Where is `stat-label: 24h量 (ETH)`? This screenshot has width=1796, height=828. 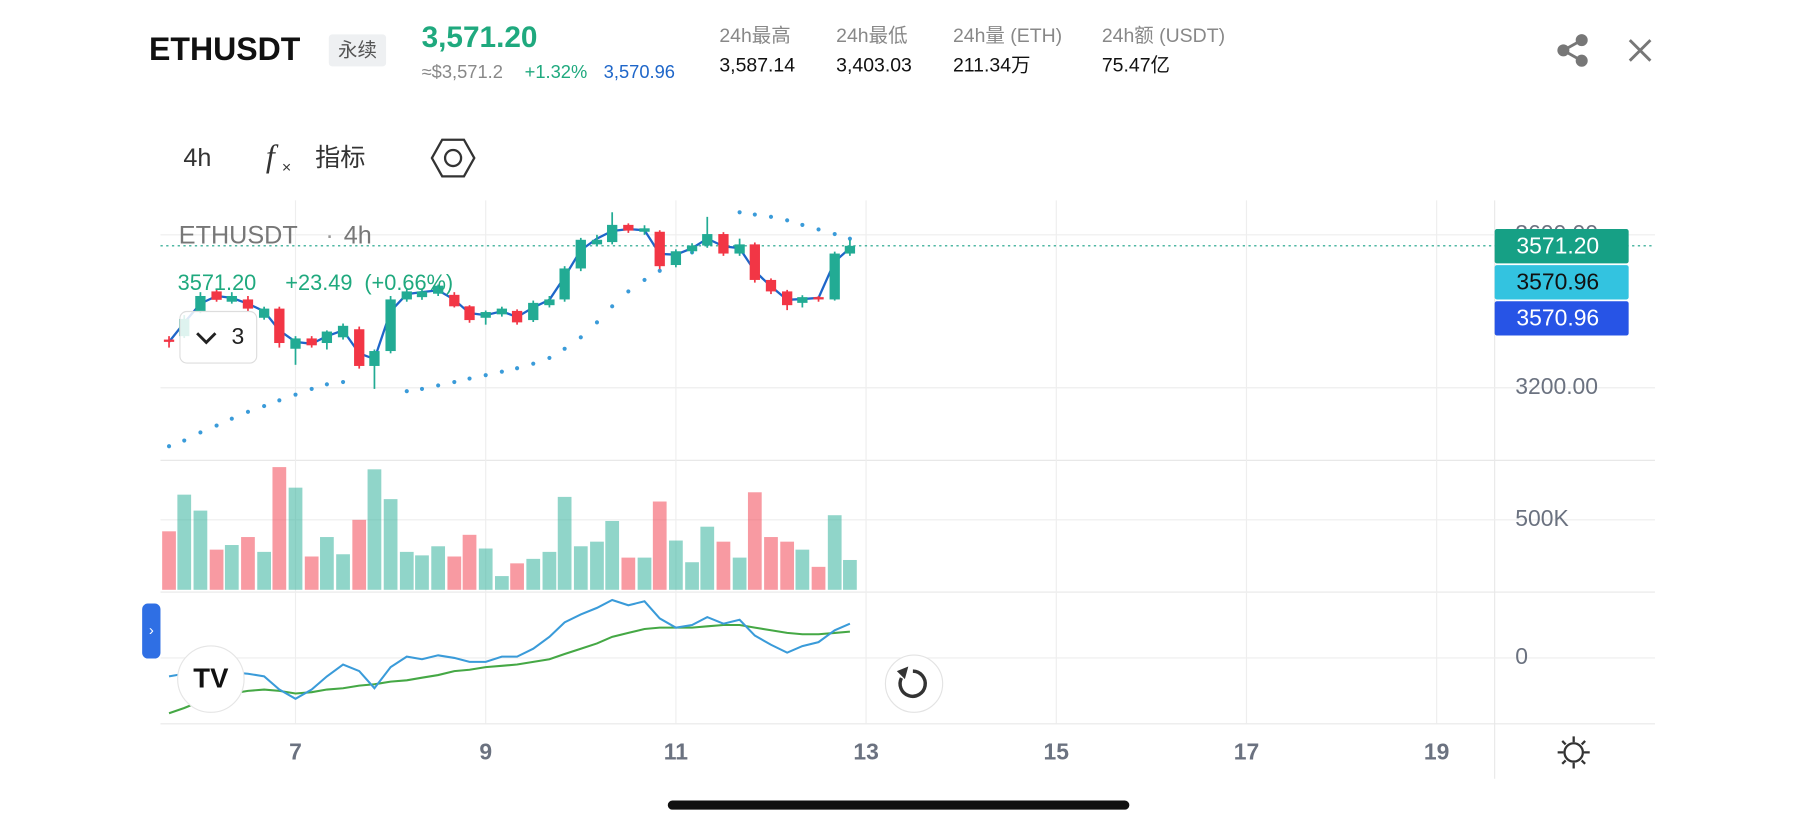
stat-label: 24h量 (ETH) is located at coordinates (1007, 36).